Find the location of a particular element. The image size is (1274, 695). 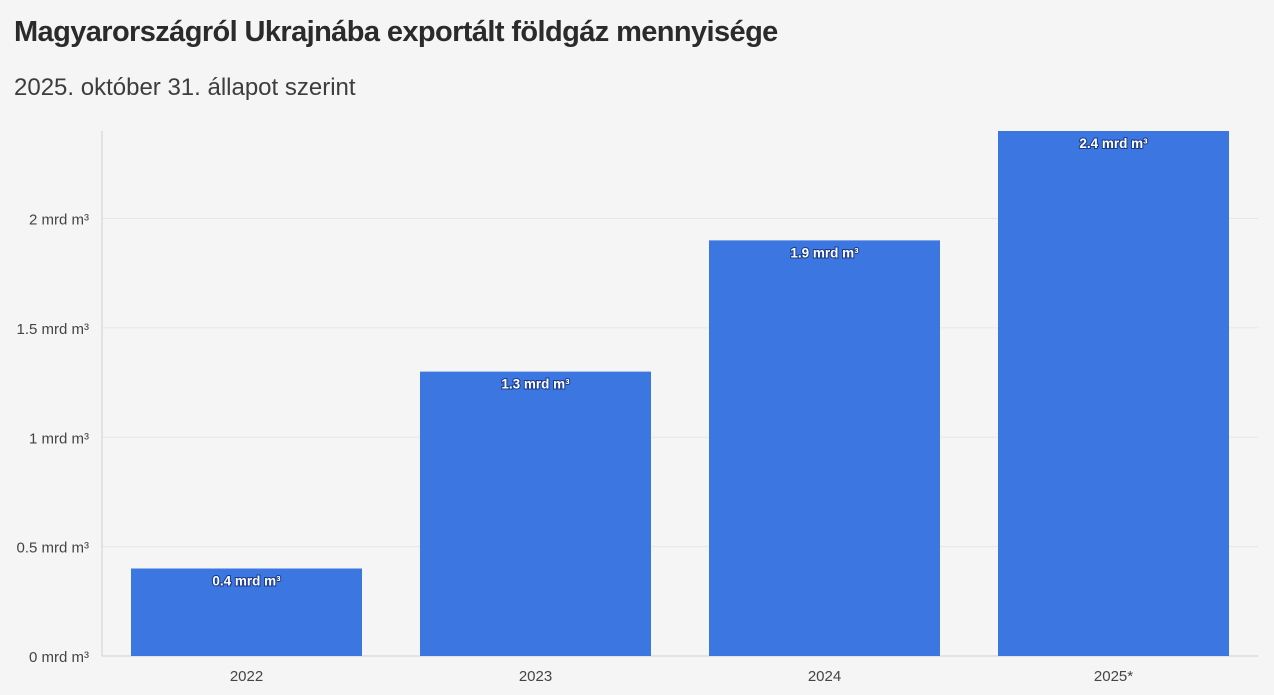

chart-subtitle: 2025. október 31. állapot szerint is located at coordinates (185, 87).